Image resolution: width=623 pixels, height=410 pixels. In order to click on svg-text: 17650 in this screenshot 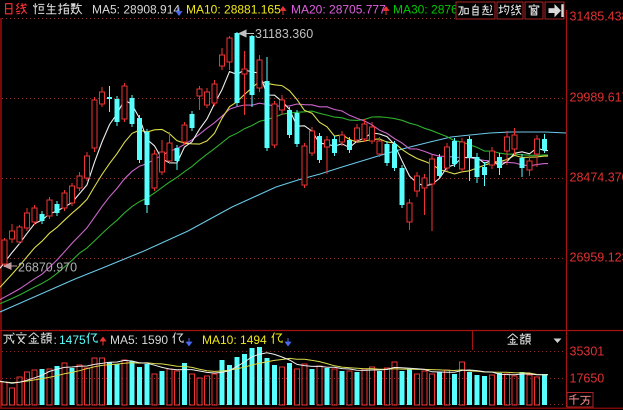, I will do `click(587, 379)`.